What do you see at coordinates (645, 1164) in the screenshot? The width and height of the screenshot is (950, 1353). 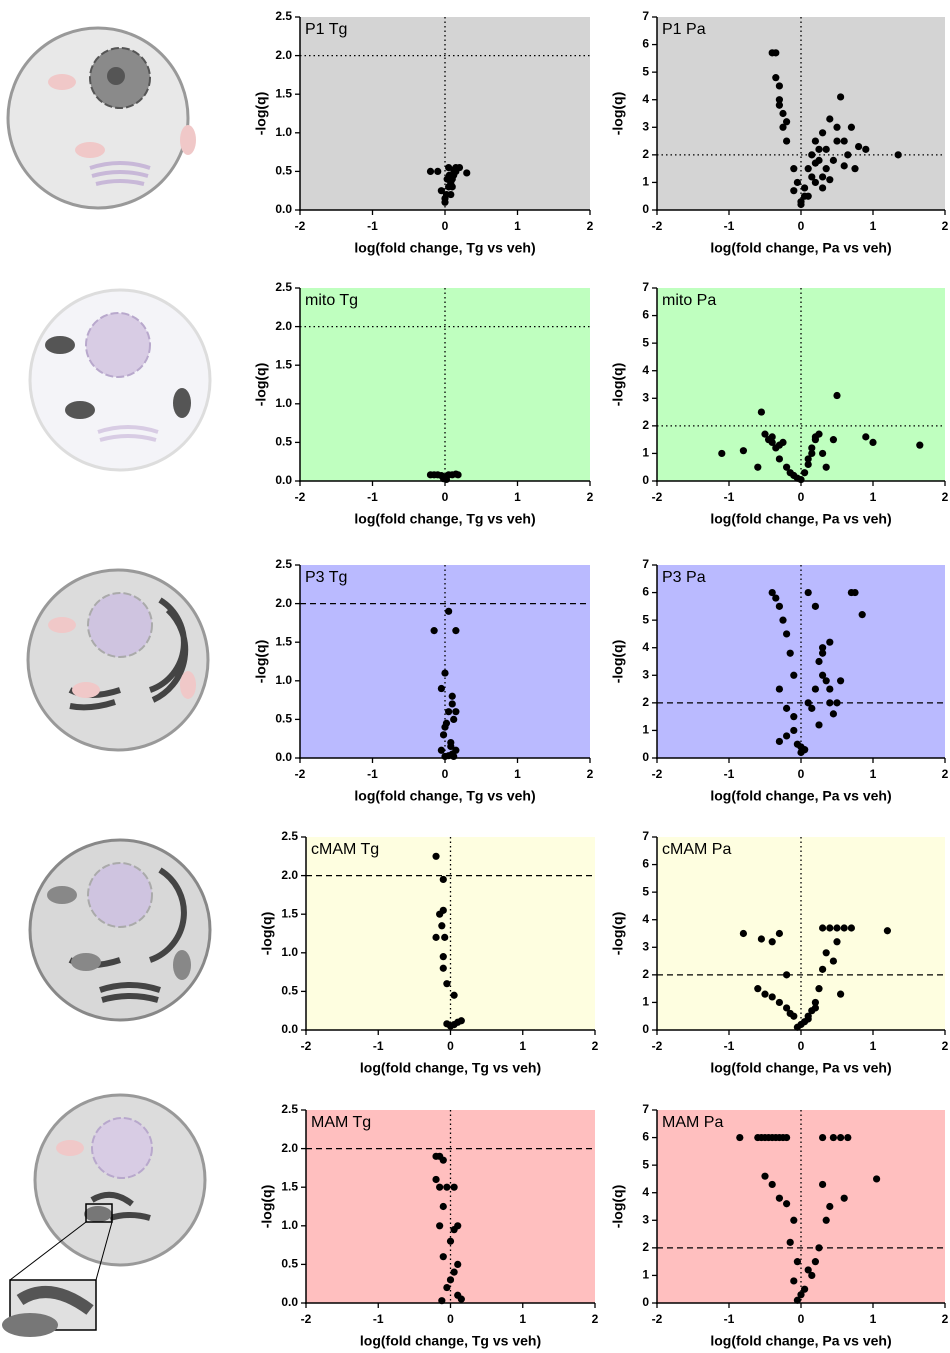 I see `y-tick-label: 5` at bounding box center [645, 1164].